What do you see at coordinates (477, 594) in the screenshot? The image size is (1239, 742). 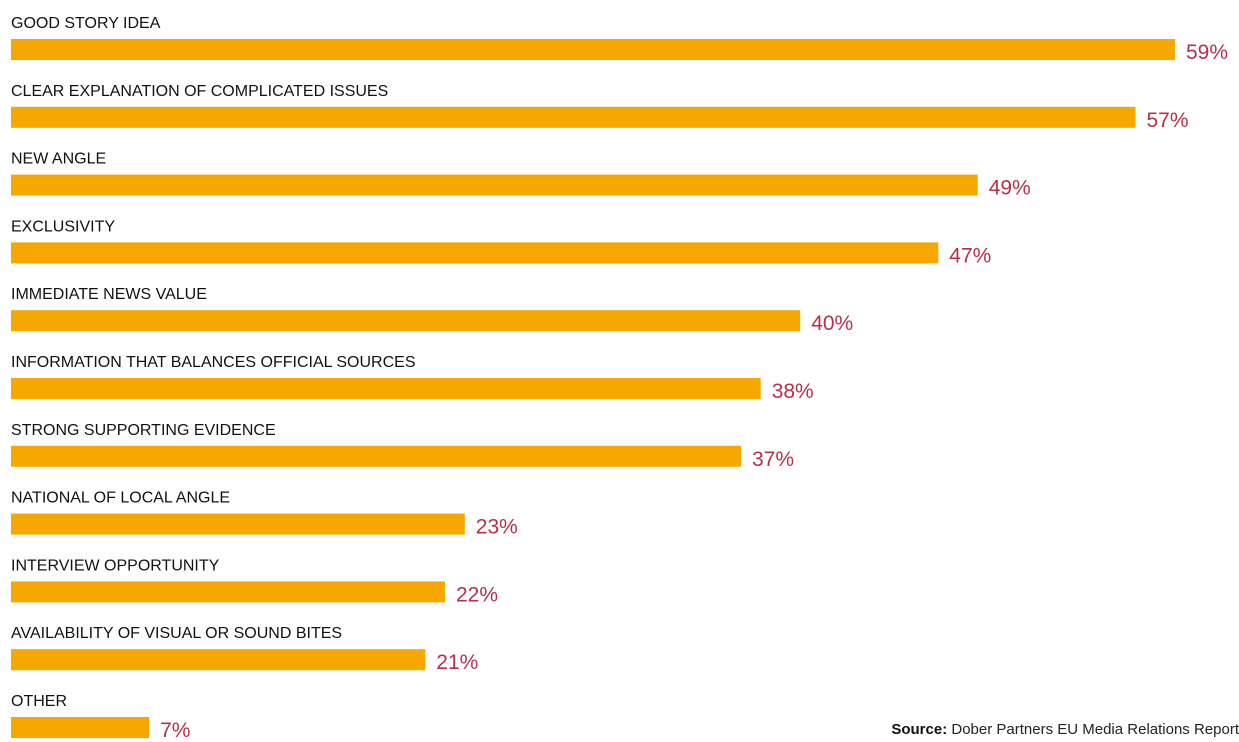 I see `value-label: 22%` at bounding box center [477, 594].